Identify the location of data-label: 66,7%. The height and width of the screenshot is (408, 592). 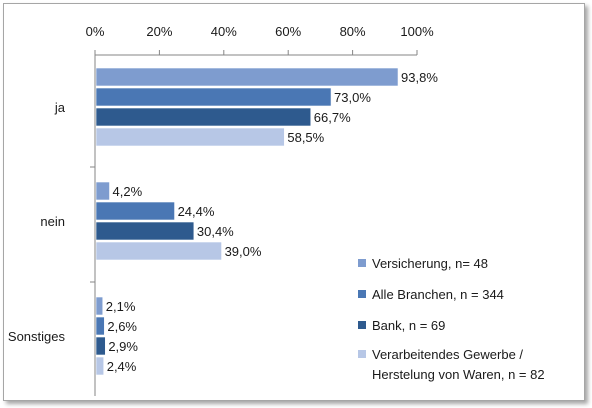
(332, 117).